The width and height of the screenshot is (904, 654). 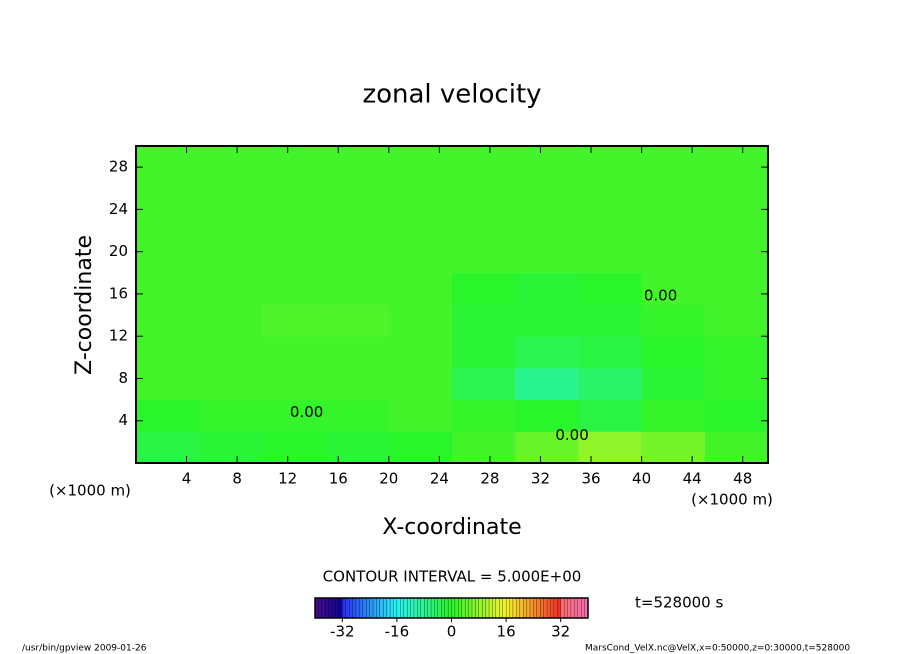 What do you see at coordinates (118, 209) in the screenshot?
I see `y-tick-label: 24` at bounding box center [118, 209].